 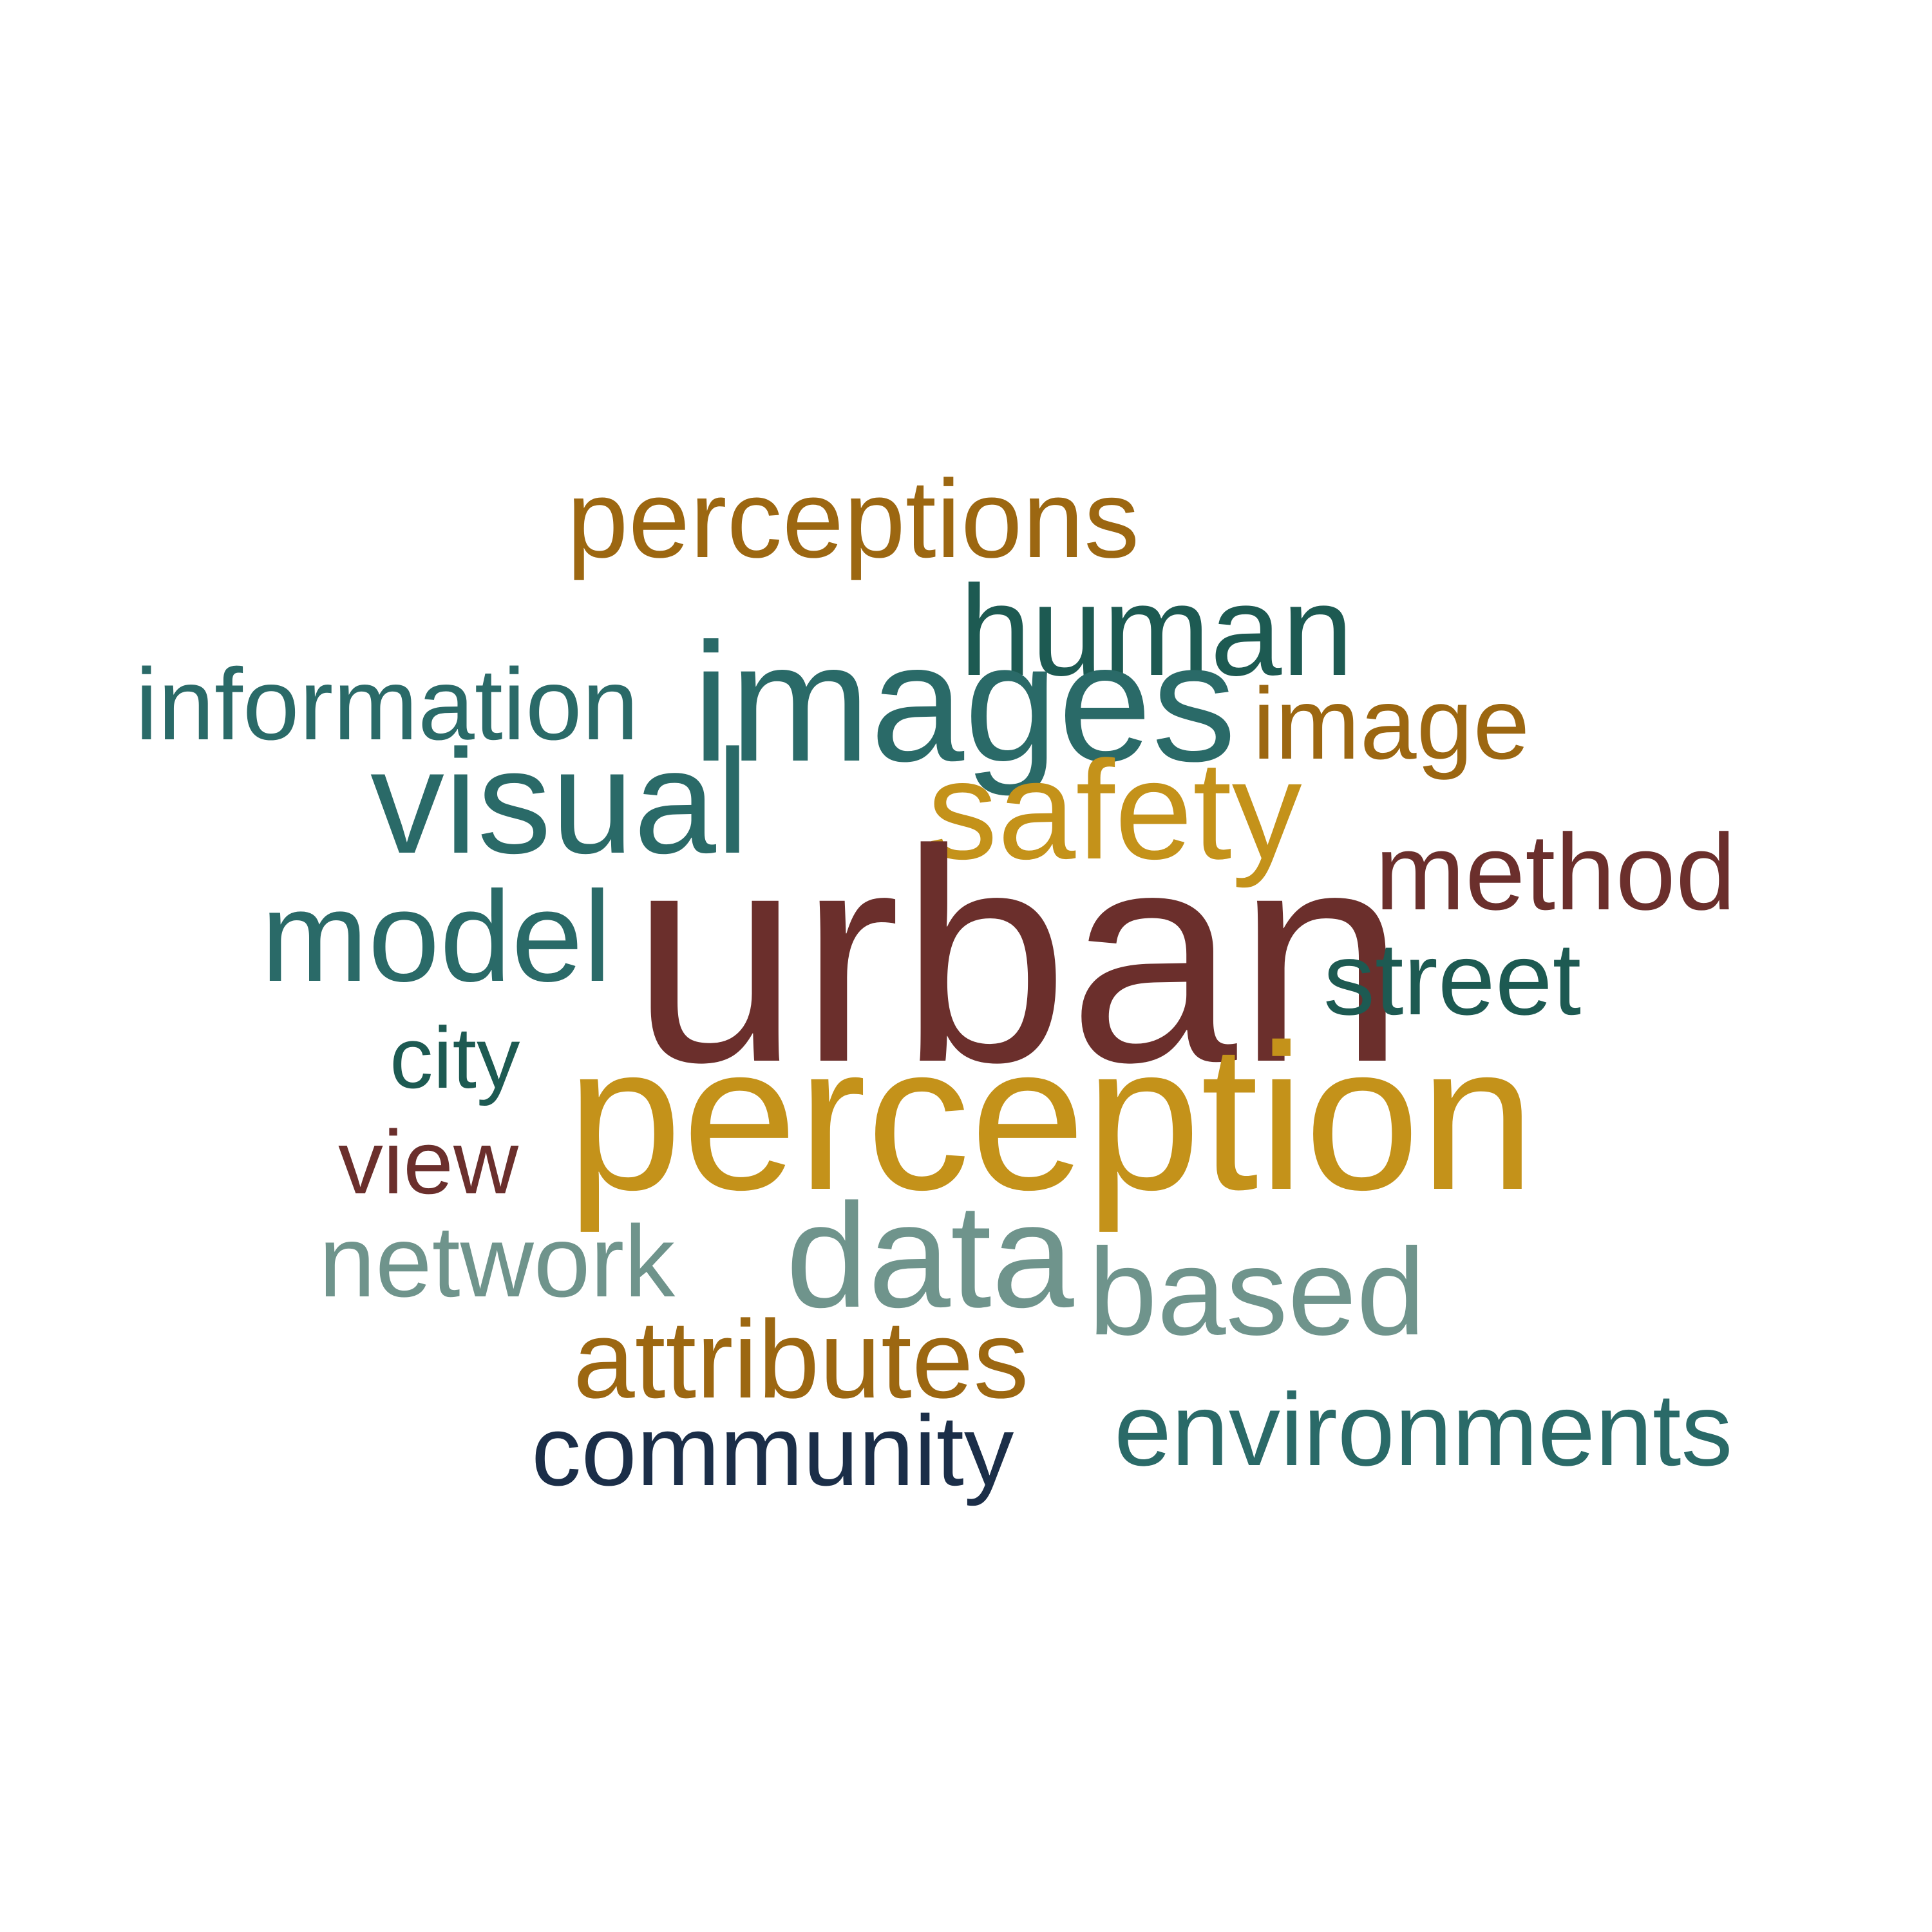 What do you see at coordinates (1114, 811) in the screenshot?
I see `word-safety: safety` at bounding box center [1114, 811].